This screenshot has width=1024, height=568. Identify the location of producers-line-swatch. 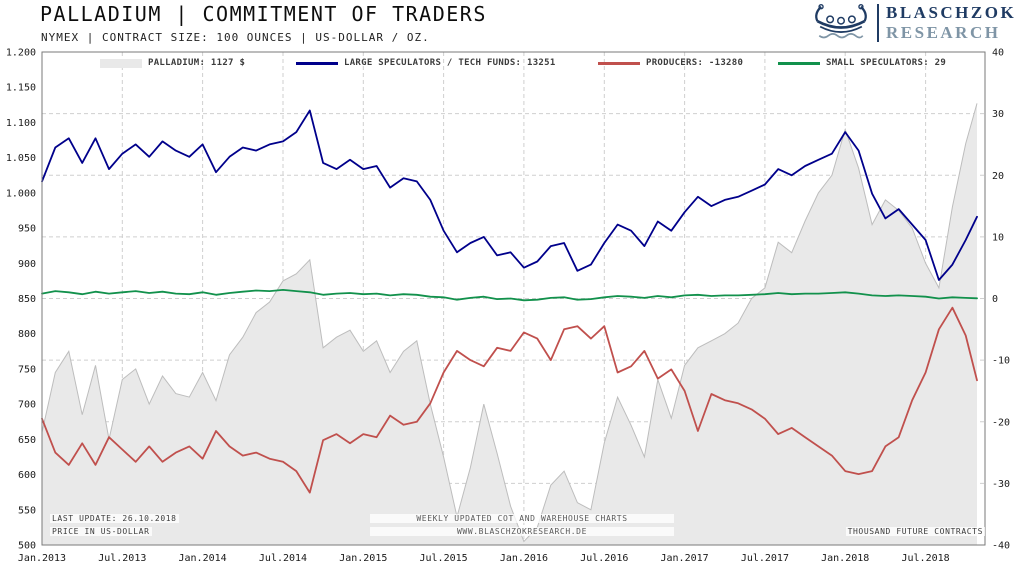
(619, 63).